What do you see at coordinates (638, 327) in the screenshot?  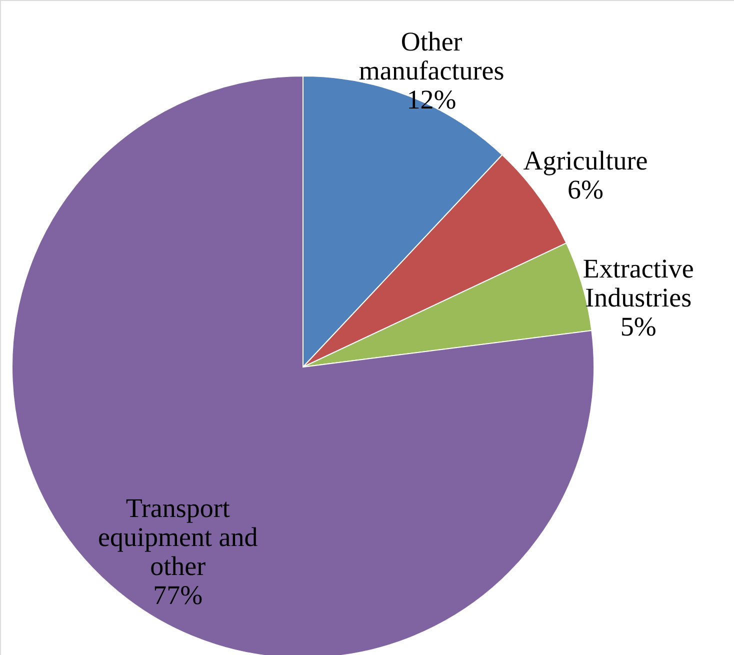 I see `data-label: 5%` at bounding box center [638, 327].